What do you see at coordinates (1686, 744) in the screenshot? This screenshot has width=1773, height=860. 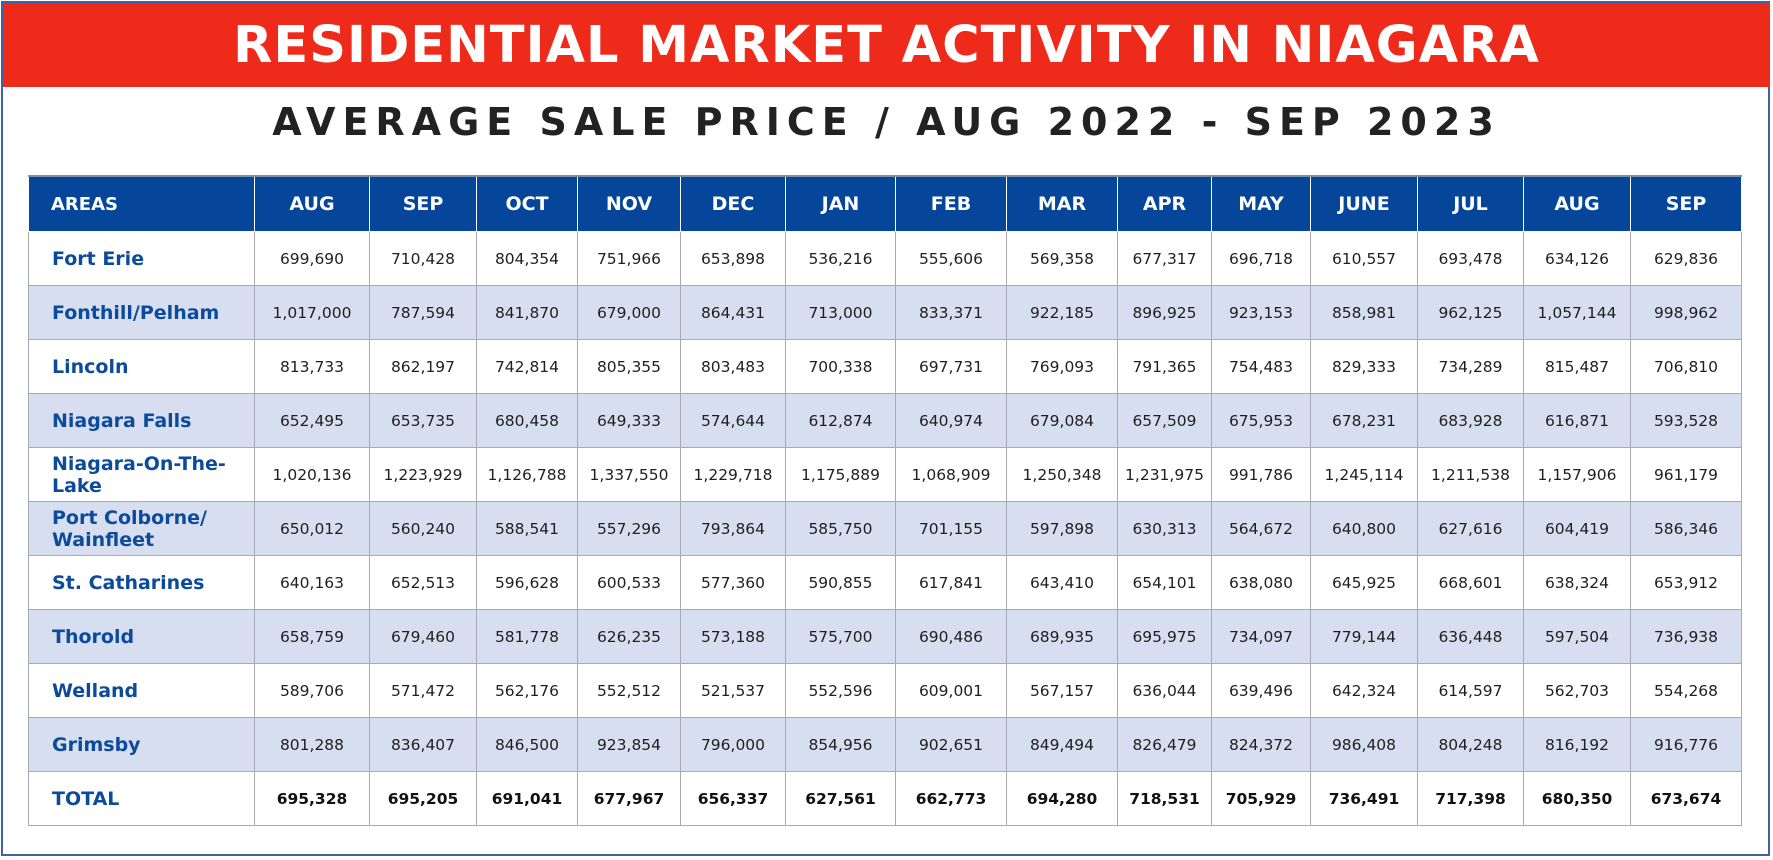 I see `price-cell: 916,776` at bounding box center [1686, 744].